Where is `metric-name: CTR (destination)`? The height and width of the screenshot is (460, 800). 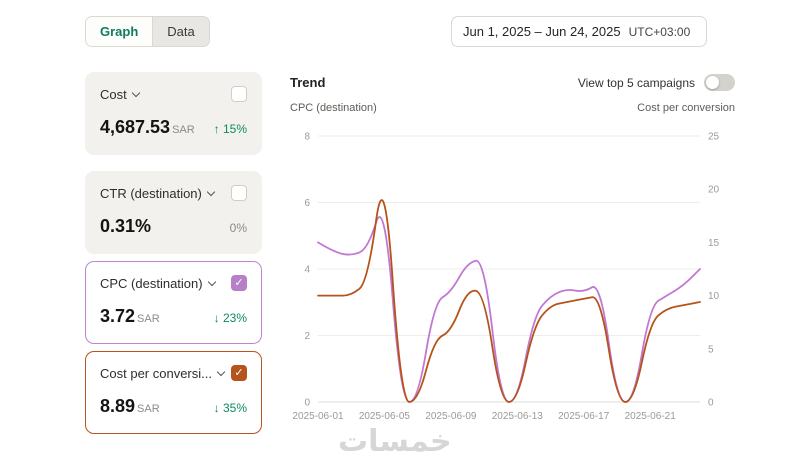
metric-name: CTR (destination) is located at coordinates (151, 193).